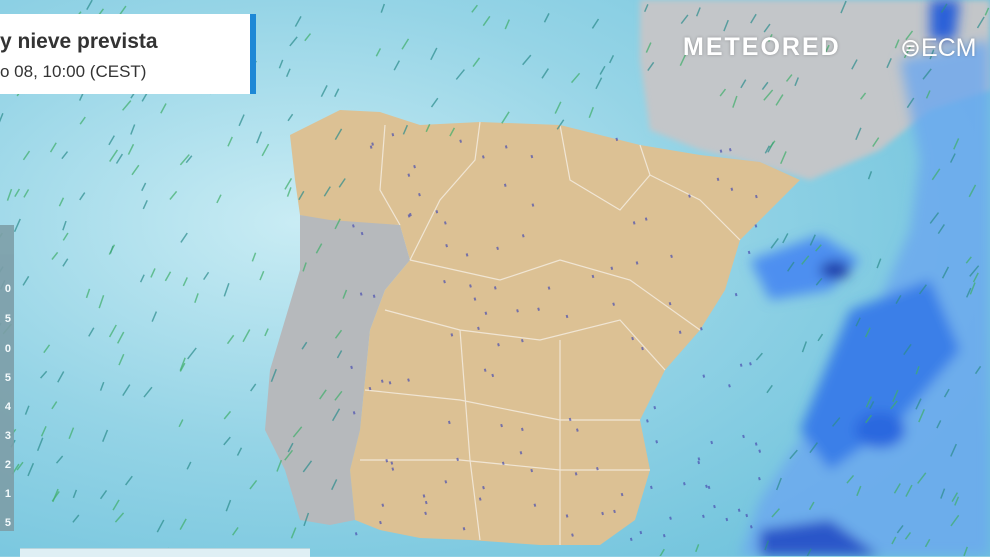 The height and width of the screenshot is (557, 990). What do you see at coordinates (165, 552) in the screenshot?
I see `timeline-bar` at bounding box center [165, 552].